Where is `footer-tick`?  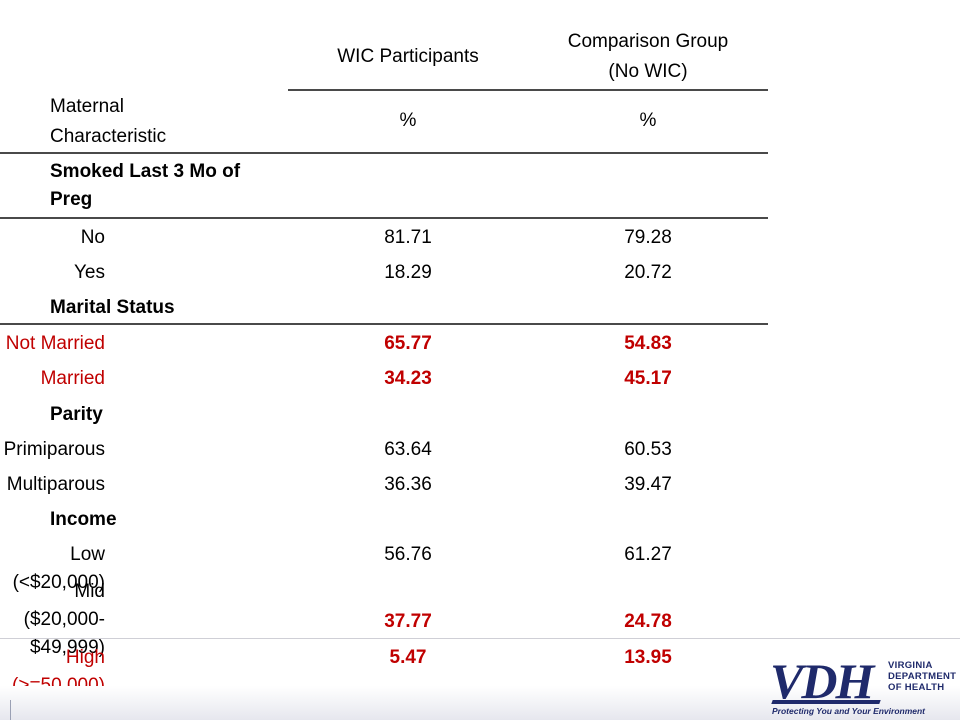
footer-tick is located at coordinates (10, 710).